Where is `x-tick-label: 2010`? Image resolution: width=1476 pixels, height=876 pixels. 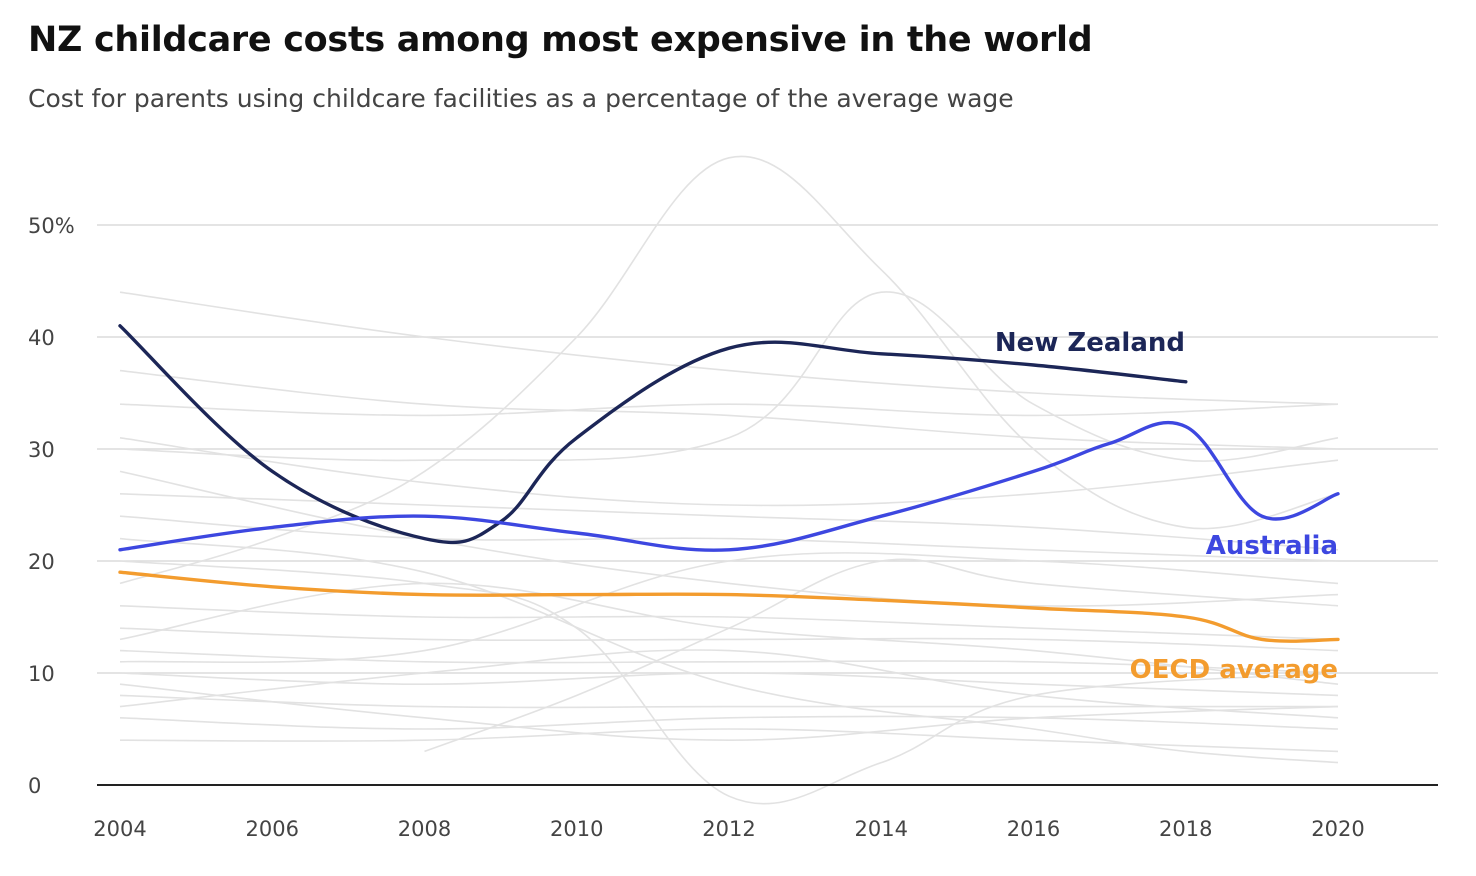 x-tick-label: 2010 is located at coordinates (576, 829).